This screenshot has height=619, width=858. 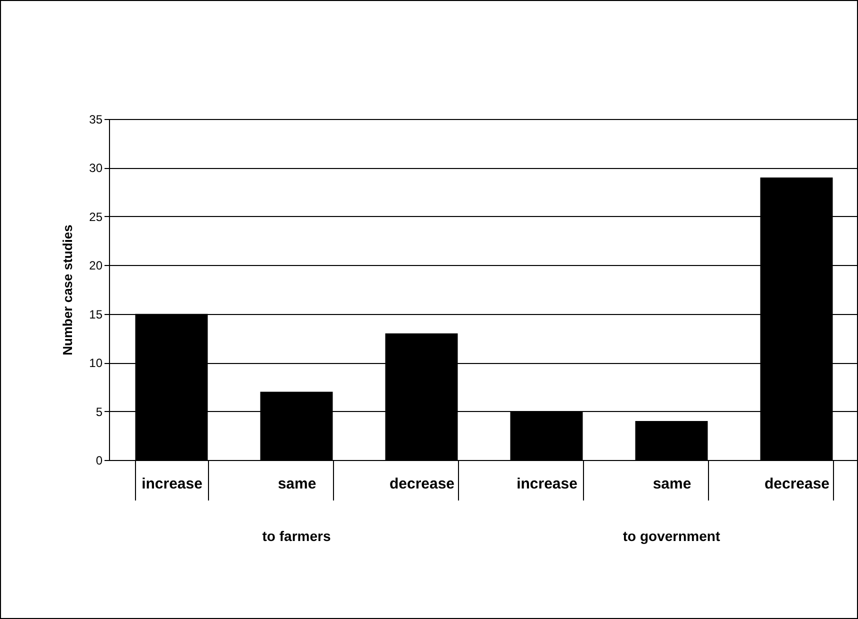 I want to click on y-tick-label: 35, so click(x=96, y=119).